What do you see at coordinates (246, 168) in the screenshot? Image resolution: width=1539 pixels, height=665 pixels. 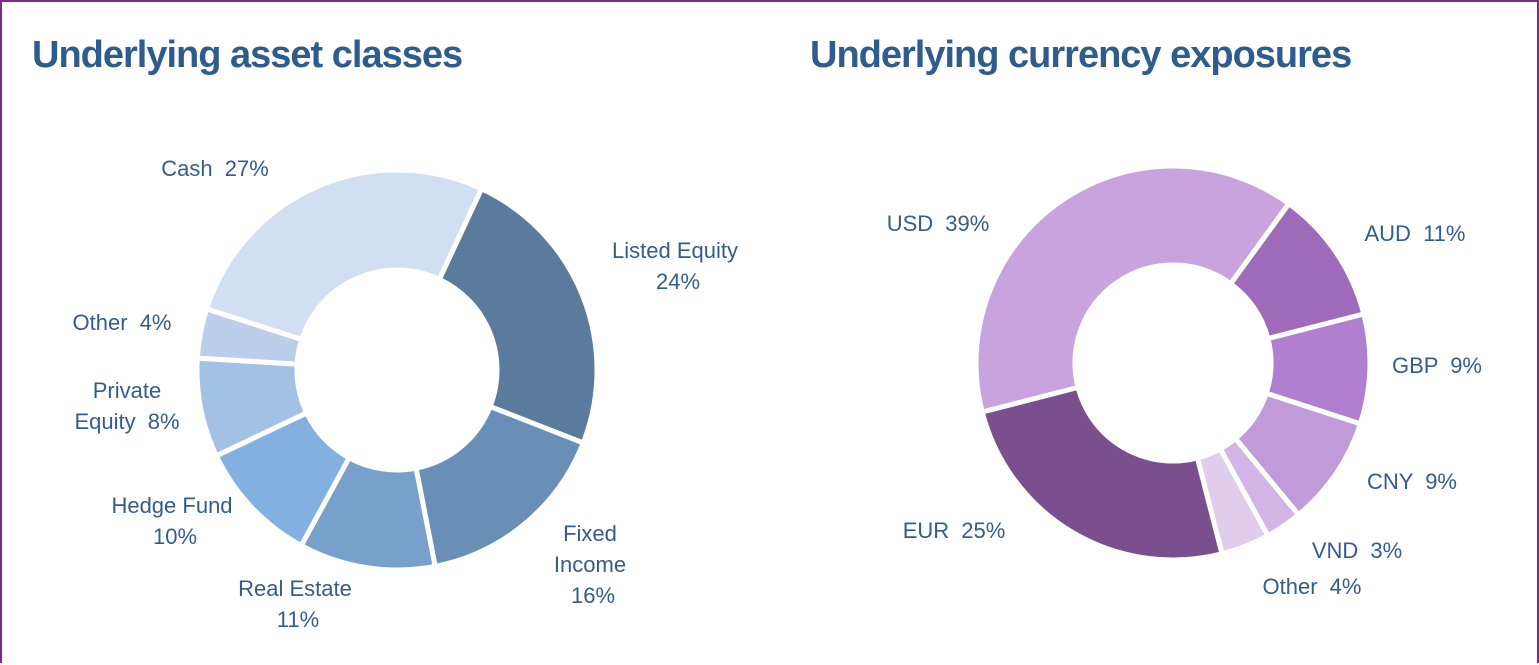 I see `value-label: 27%` at bounding box center [246, 168].